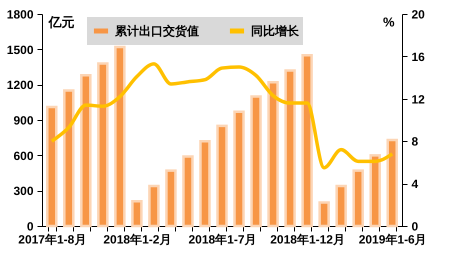  Describe the element at coordinates (222, 239) in the screenshot. I see `x-tick-label: 2018年1-7月` at that location.